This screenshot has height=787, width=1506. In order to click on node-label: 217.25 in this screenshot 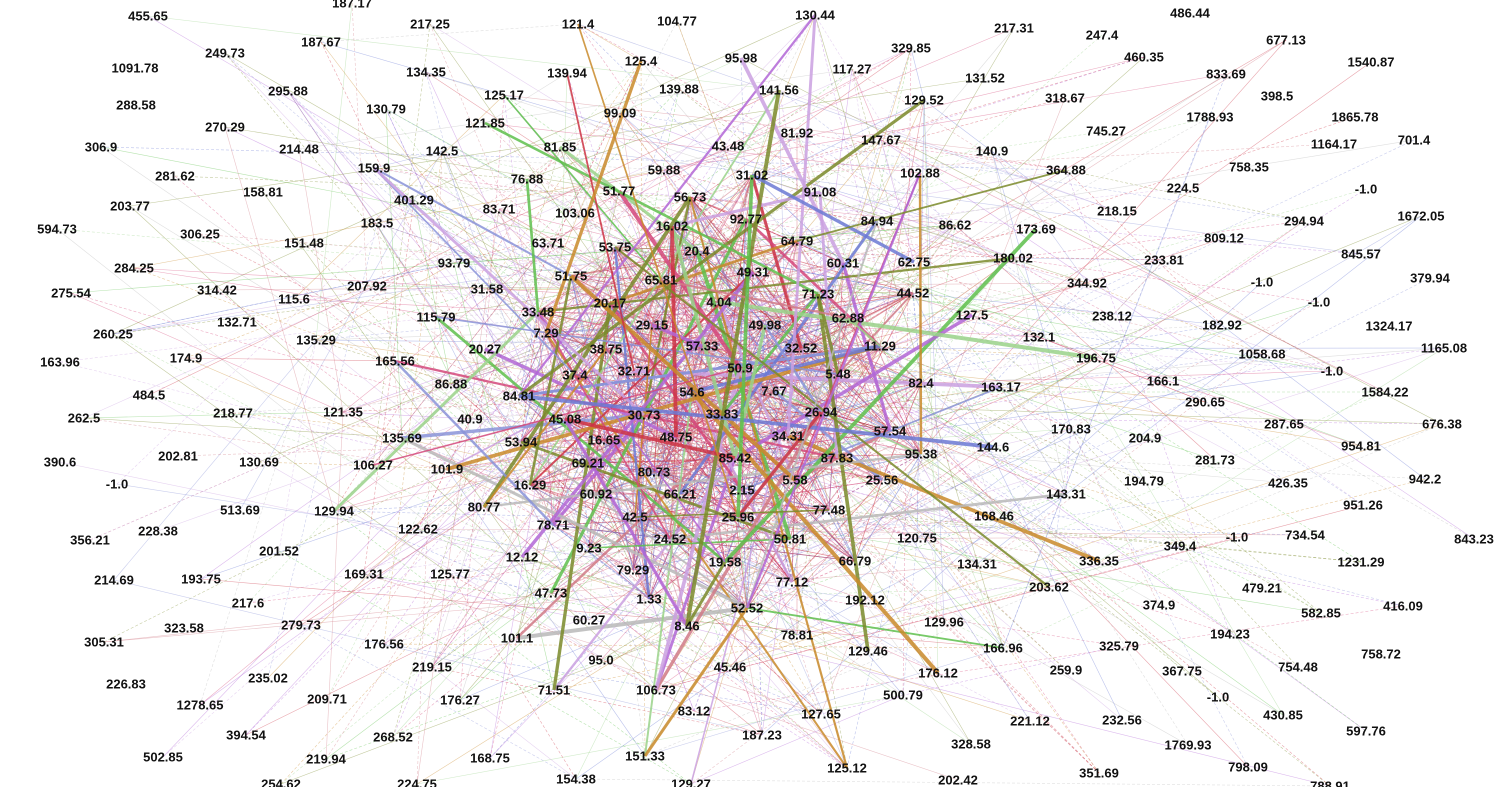, I will do `click(430, 24)`.